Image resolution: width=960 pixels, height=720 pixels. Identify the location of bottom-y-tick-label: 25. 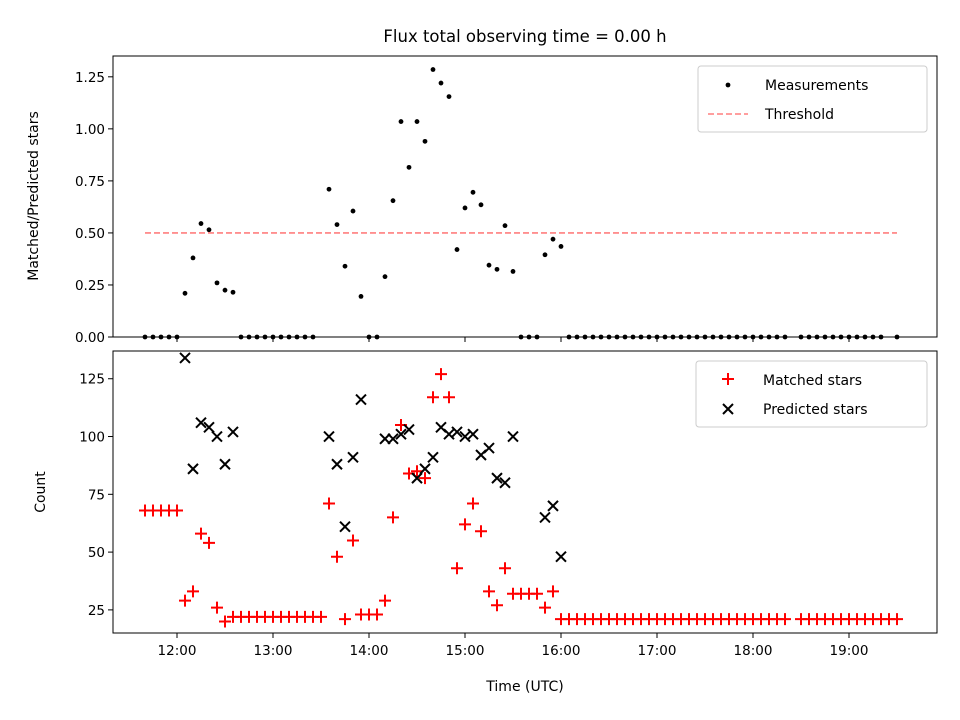
(96, 611).